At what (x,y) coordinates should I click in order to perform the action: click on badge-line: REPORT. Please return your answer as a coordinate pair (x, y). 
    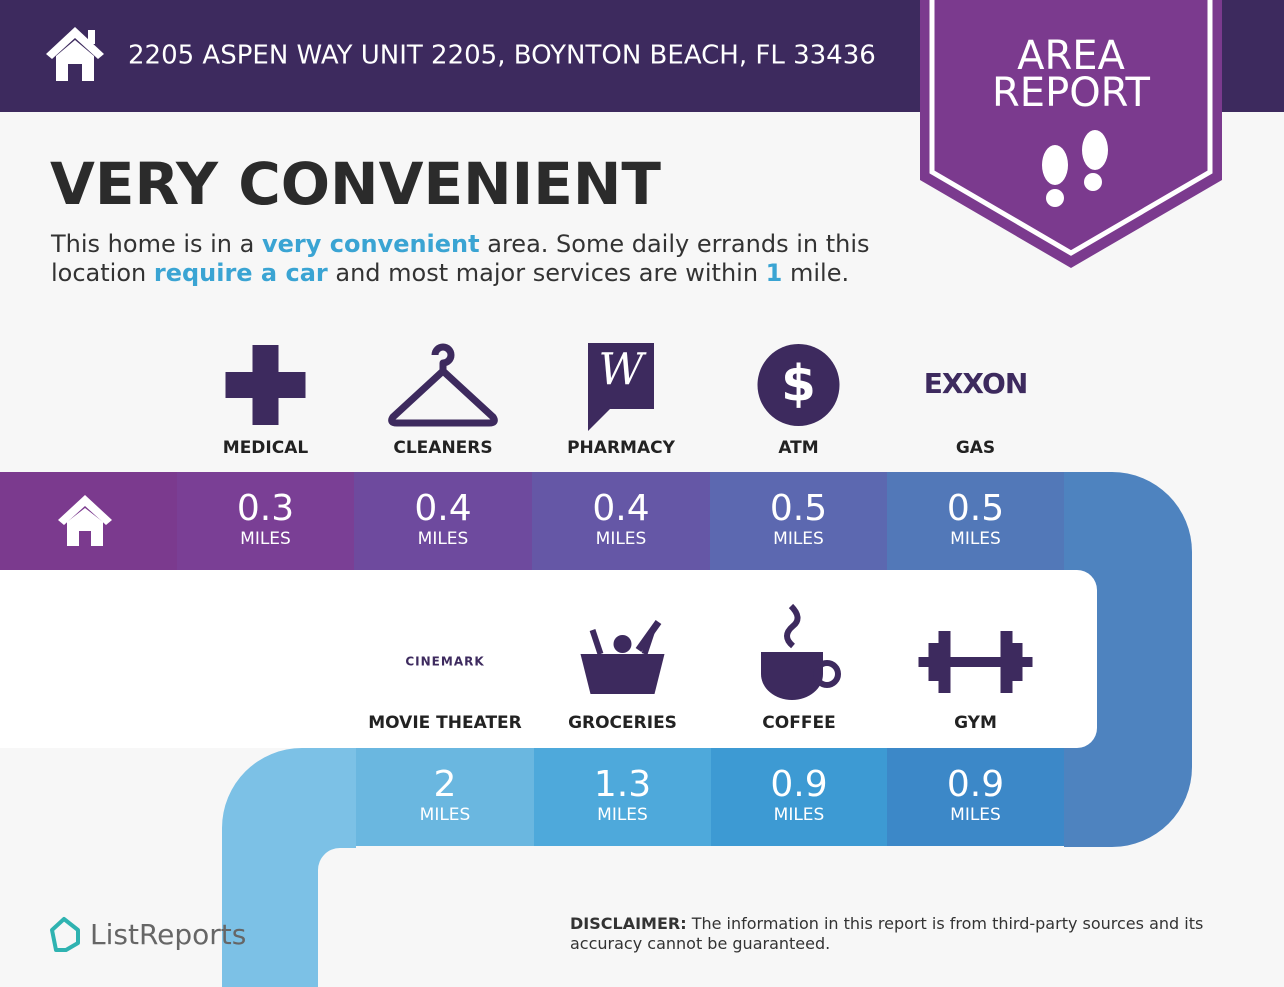
    Looking at the image, I should click on (1071, 93).